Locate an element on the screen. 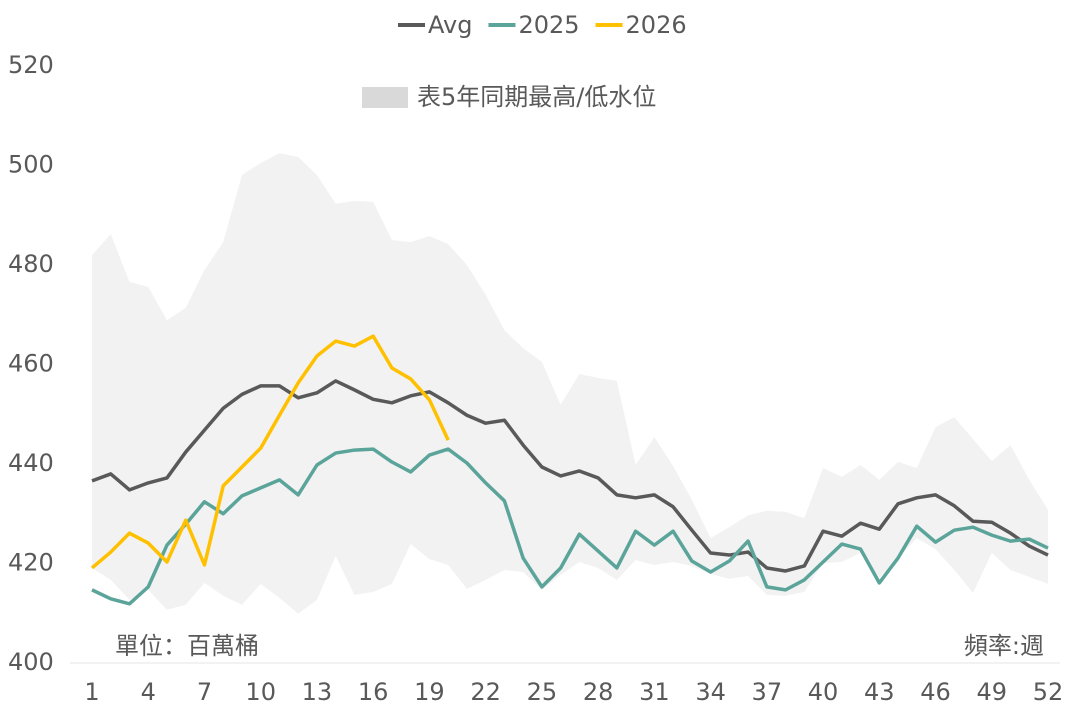 This screenshot has width=1077, height=718. x-tick-label: 19 is located at coordinates (429, 692).